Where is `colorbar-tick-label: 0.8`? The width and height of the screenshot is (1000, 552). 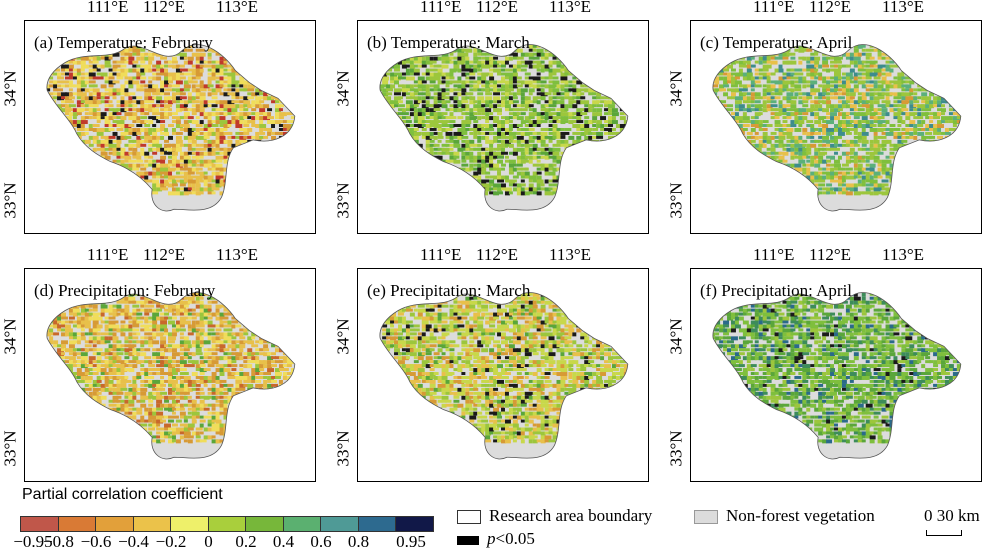 colorbar-tick-label: 0.8 is located at coordinates (358, 541).